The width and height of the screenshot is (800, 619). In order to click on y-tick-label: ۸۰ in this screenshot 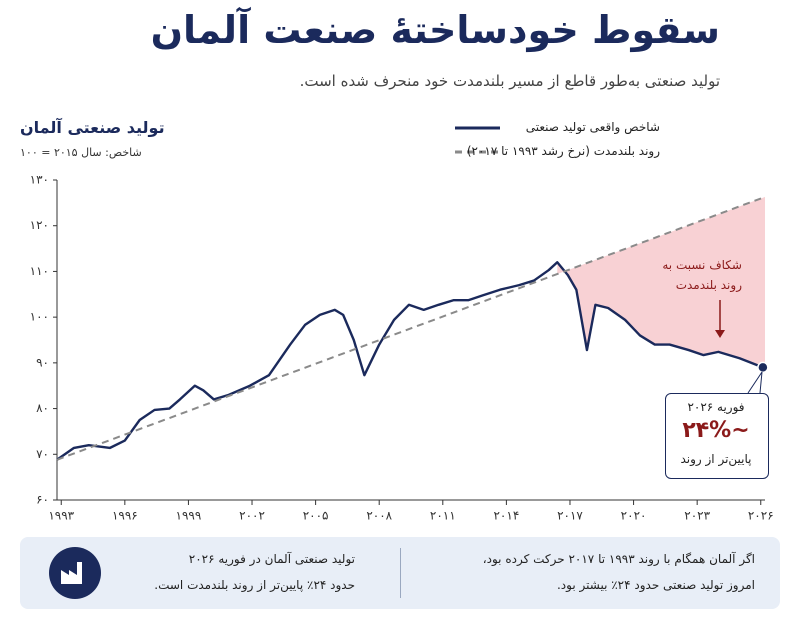, I will do `click(42, 408)`.